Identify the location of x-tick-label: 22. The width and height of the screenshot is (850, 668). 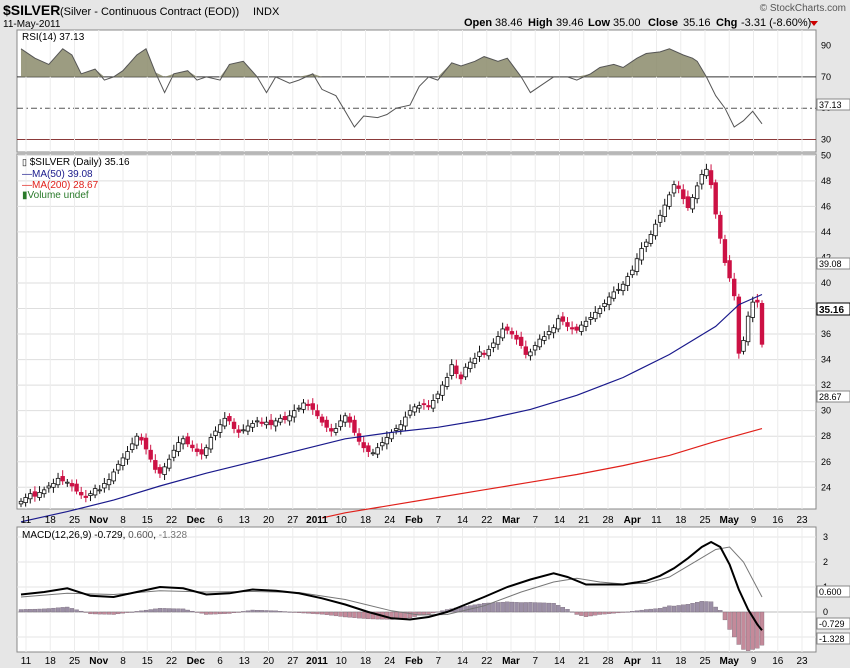
(487, 661).